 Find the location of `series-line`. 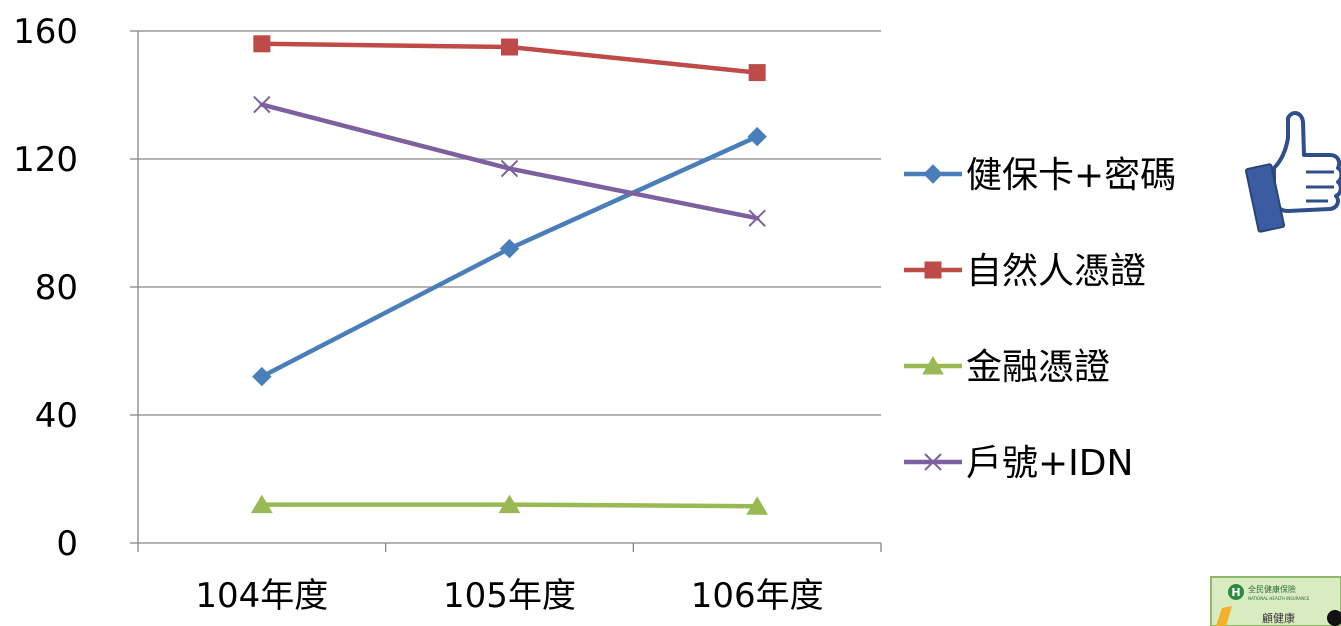

series-line is located at coordinates (509, 161).